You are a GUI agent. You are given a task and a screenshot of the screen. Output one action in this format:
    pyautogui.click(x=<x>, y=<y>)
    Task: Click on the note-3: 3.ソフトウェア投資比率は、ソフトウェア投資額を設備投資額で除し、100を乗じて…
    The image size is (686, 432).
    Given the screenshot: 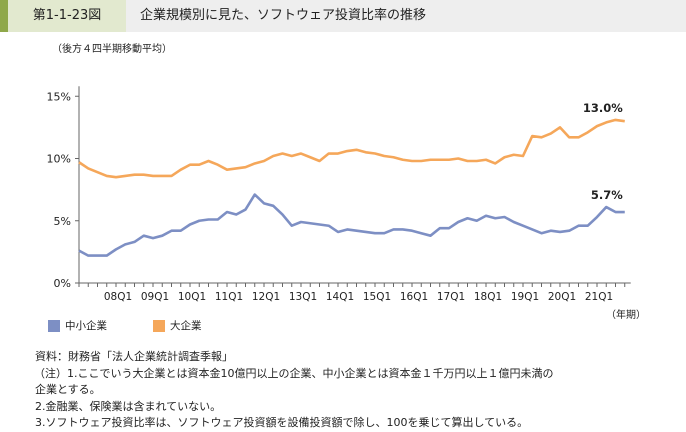 What is the action you would take?
    pyautogui.click(x=294, y=423)
    